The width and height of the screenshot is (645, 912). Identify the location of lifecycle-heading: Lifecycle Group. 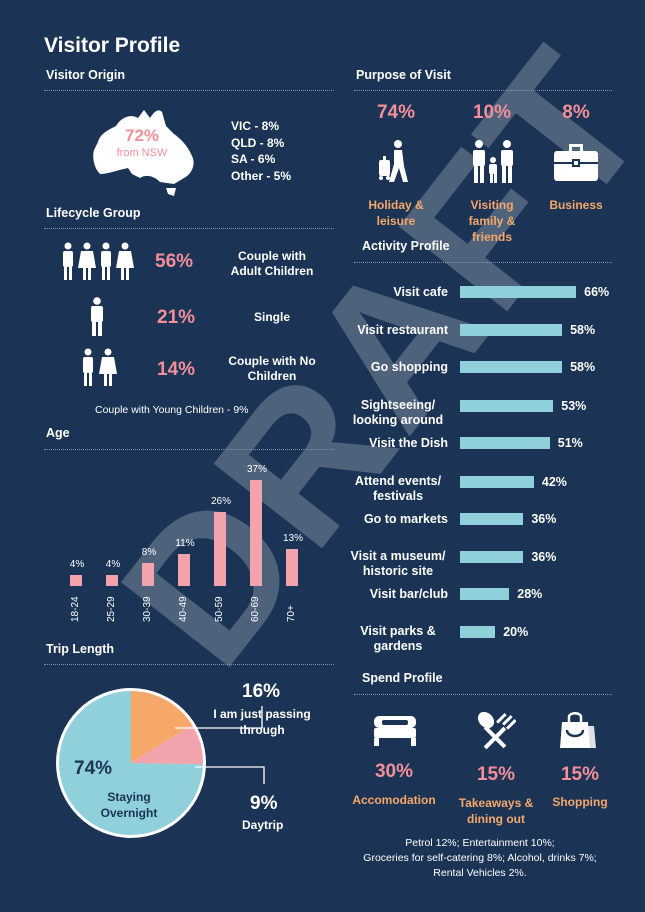
(93, 213).